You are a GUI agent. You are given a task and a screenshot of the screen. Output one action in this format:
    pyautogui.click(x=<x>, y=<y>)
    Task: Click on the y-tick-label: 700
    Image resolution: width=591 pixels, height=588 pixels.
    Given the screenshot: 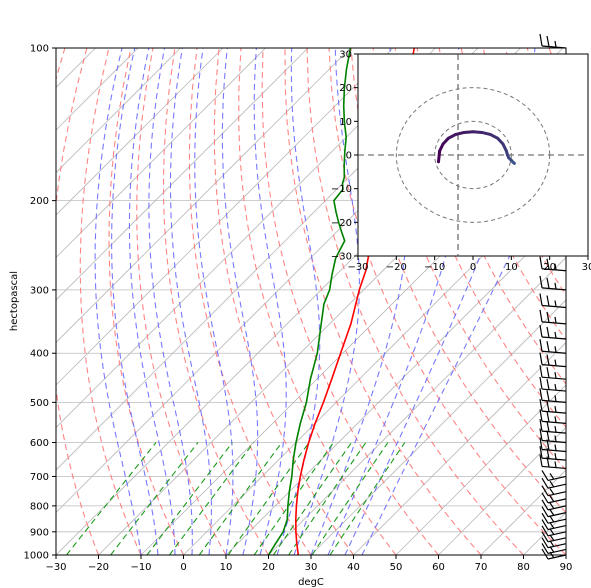 What is the action you would take?
    pyautogui.click(x=39, y=477)
    